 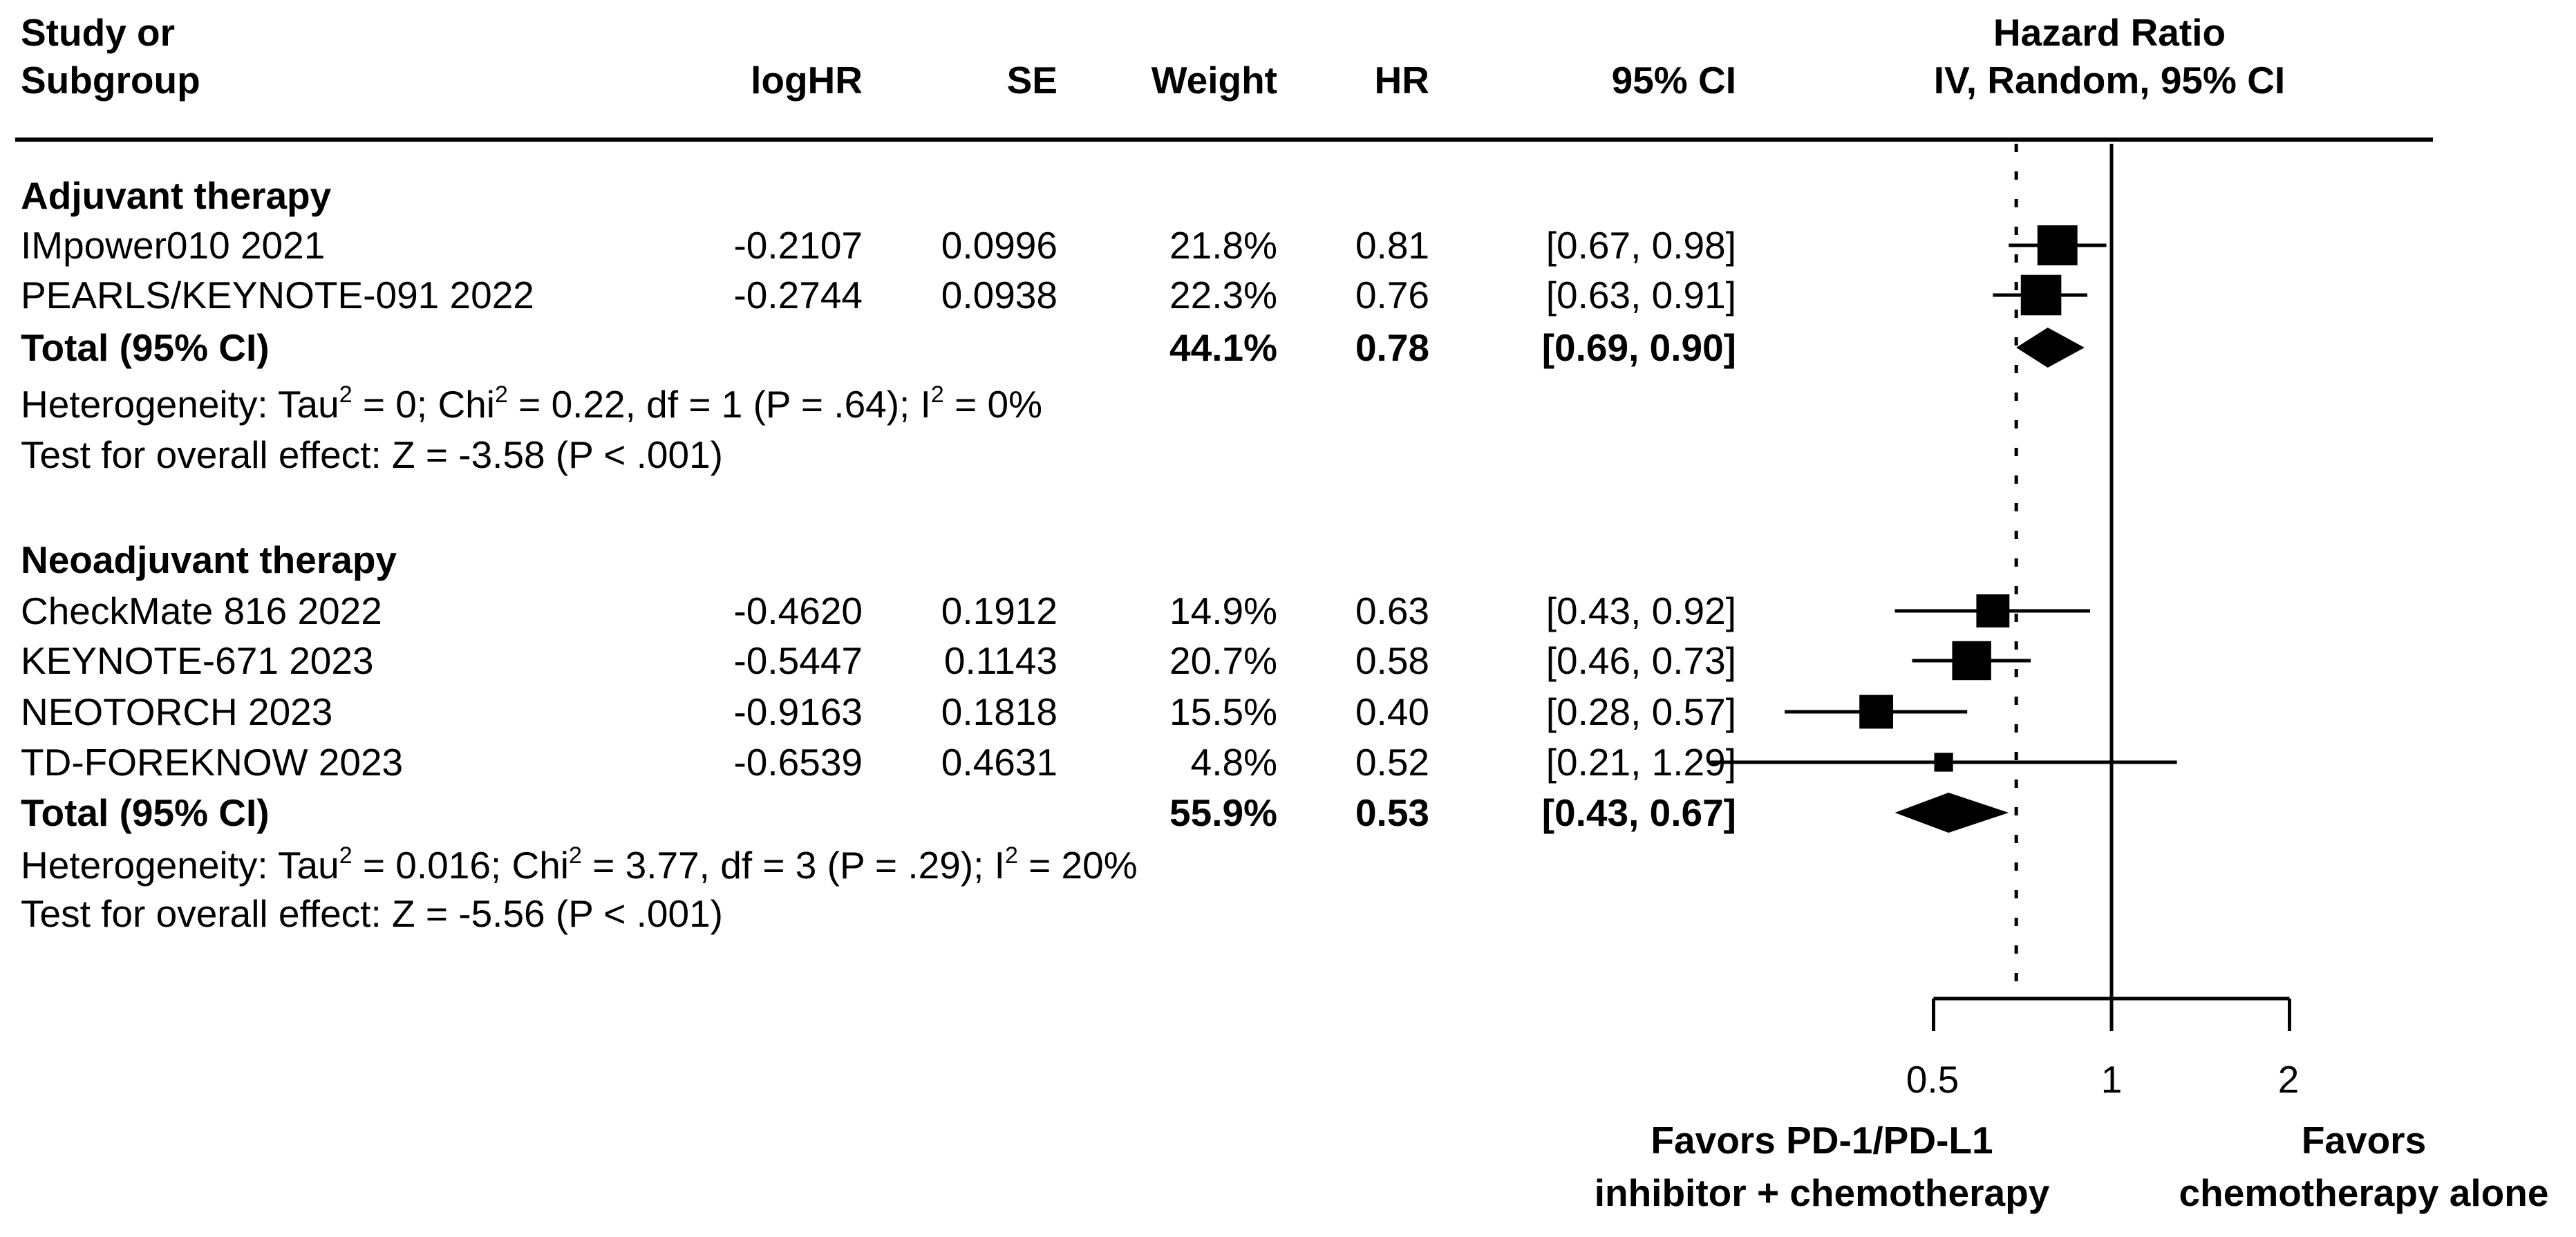 I want to click on loghr-cell: -0.2107, so click(x=798, y=245).